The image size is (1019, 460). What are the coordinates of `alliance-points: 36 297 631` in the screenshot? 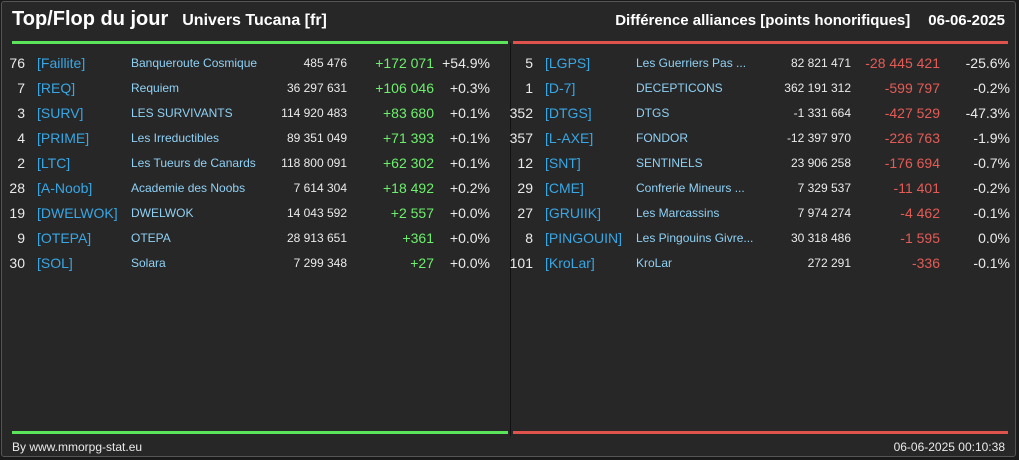 It's located at (316, 87).